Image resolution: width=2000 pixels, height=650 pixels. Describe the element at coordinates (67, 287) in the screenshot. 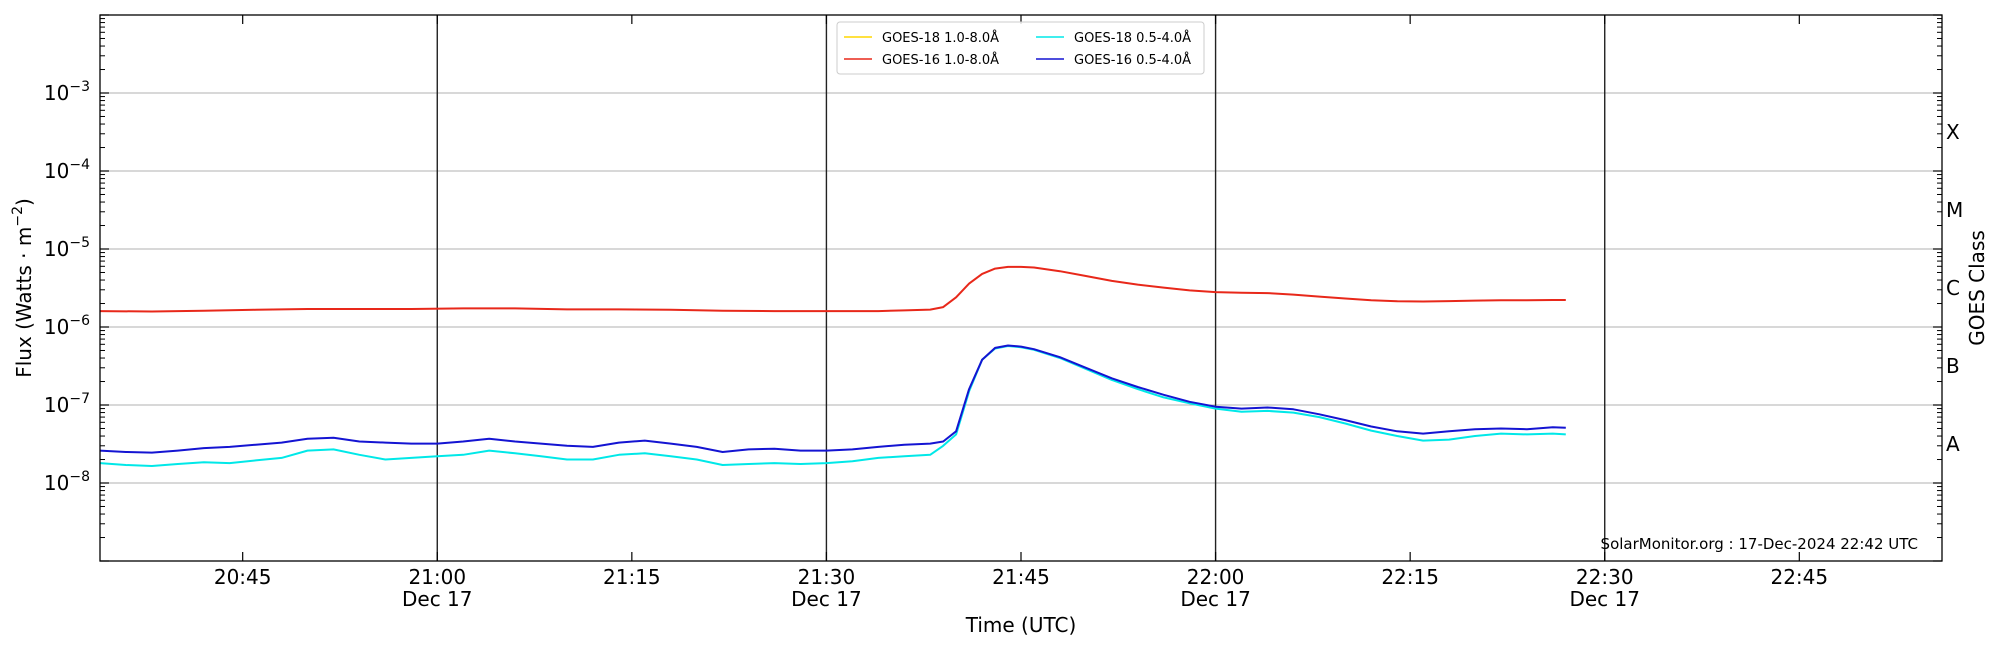

I see `y-tick-labels: 10−810−710−610−510−410−3` at that location.